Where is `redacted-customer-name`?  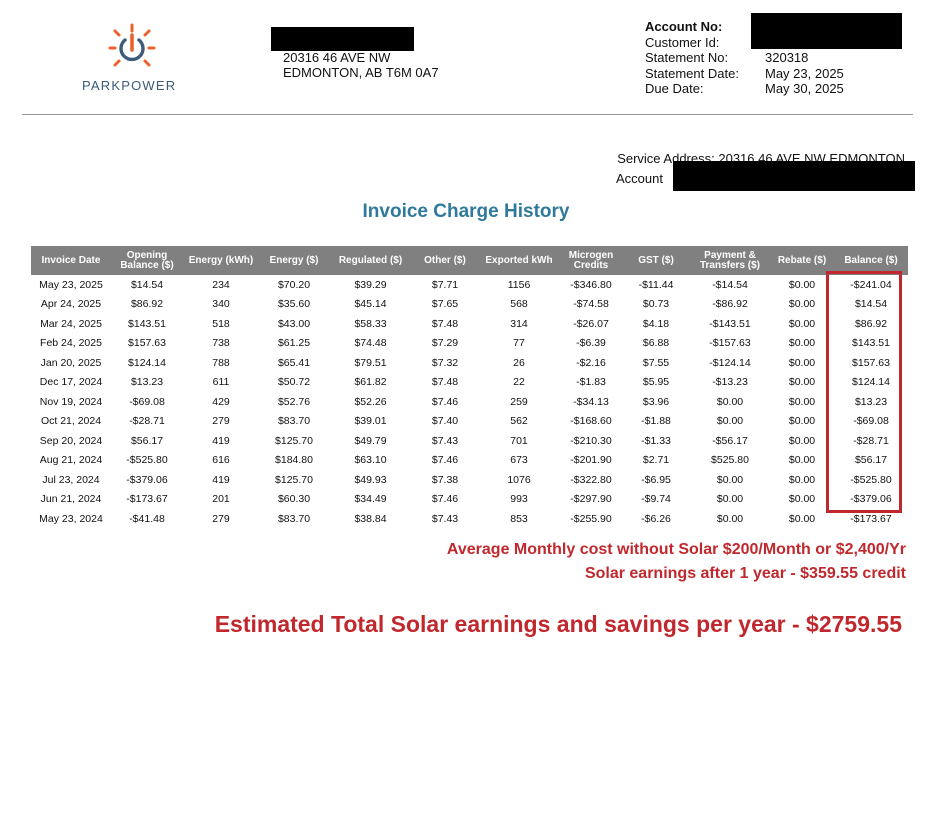
redacted-customer-name is located at coordinates (342, 39).